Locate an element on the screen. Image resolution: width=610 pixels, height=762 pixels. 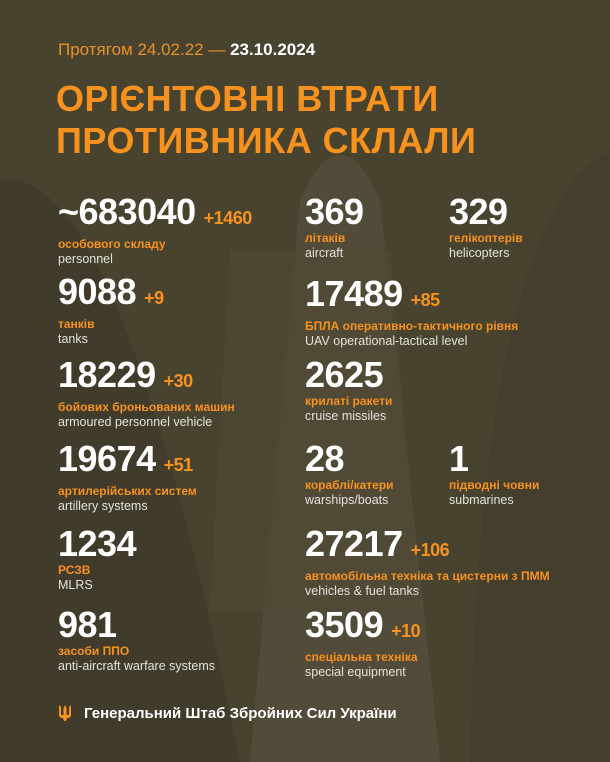
stat-label-ua: гелікоптерів is located at coordinates (486, 238).